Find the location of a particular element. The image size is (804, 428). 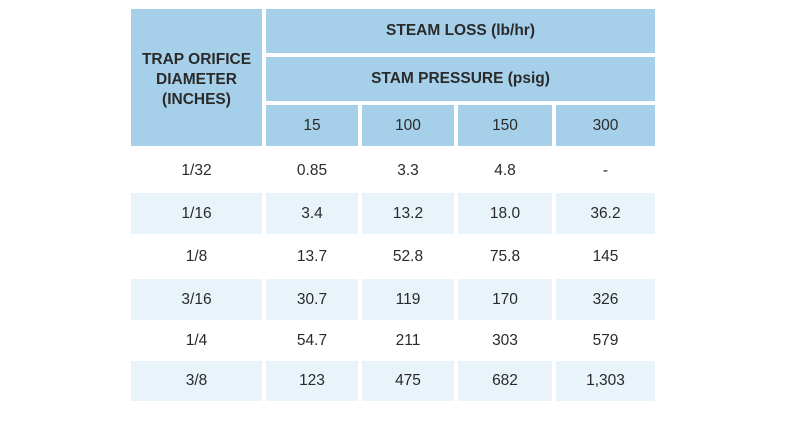

table-cell: 123 is located at coordinates (312, 381).